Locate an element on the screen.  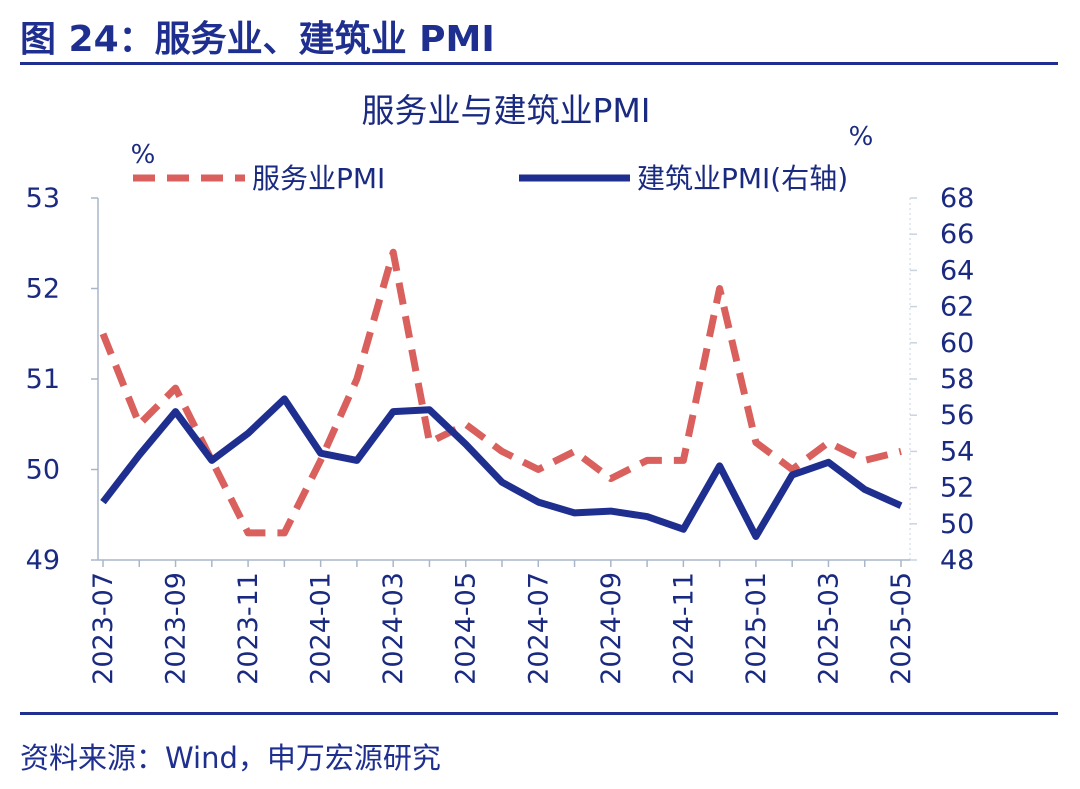
x-tick-label: 2023-09 is located at coordinates (176, 628).